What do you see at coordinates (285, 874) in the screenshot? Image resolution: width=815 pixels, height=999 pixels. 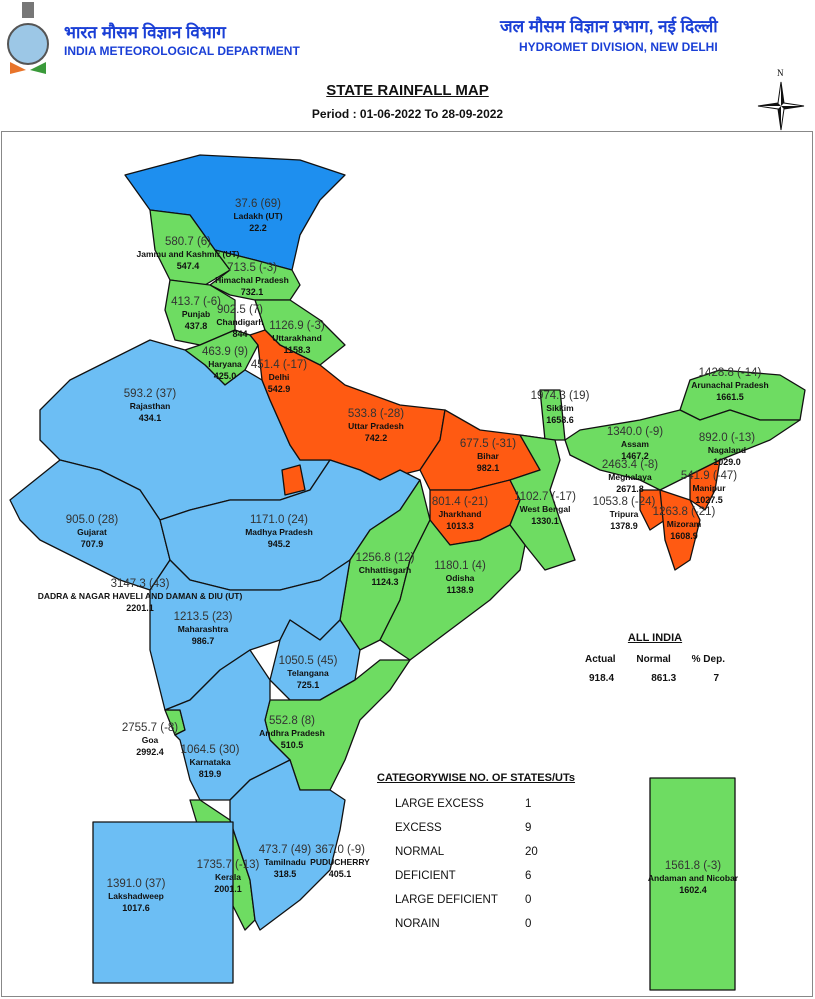 I see `normal-rainfall: 318.5` at bounding box center [285, 874].